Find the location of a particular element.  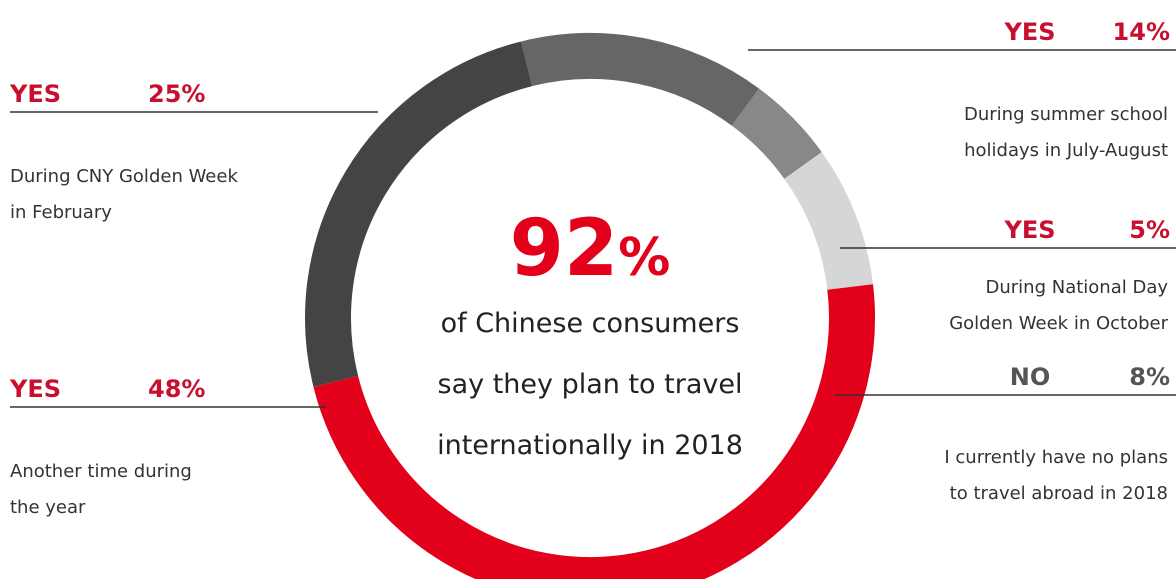

slice-description-2-0: During National Day is located at coordinates (1077, 287).